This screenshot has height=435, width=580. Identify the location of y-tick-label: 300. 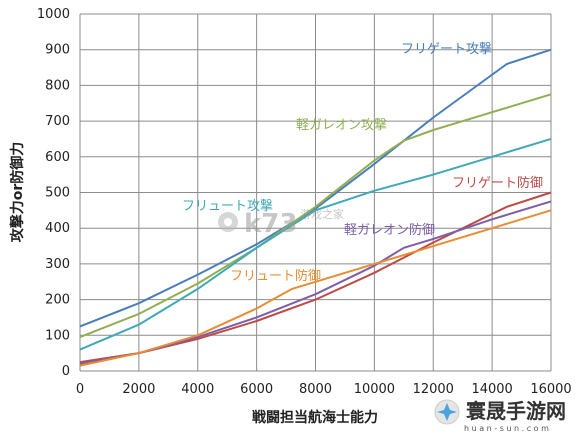
(57, 264).